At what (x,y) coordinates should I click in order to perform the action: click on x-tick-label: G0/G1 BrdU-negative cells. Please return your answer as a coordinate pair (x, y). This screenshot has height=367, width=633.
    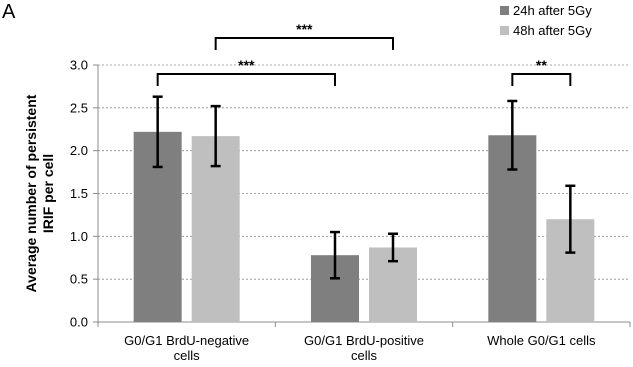
    Looking at the image, I should click on (186, 348).